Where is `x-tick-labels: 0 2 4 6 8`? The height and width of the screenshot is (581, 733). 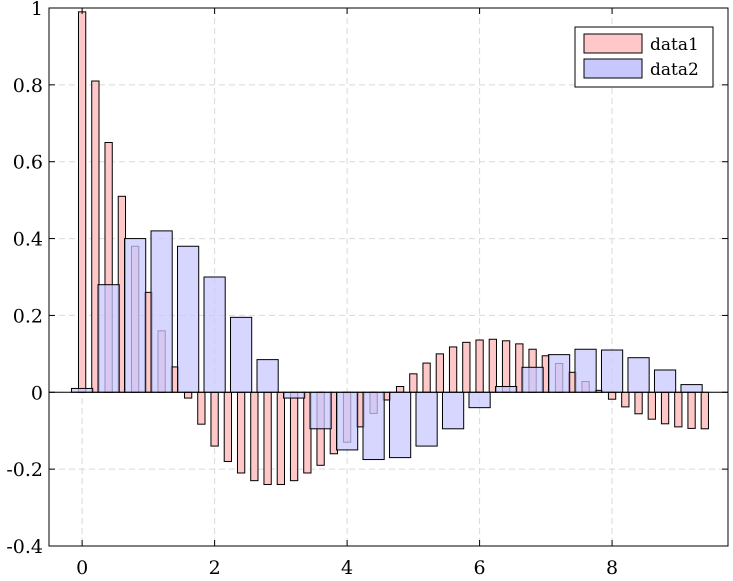
x-tick-labels: 0 2 4 6 8 is located at coordinates (347, 568).